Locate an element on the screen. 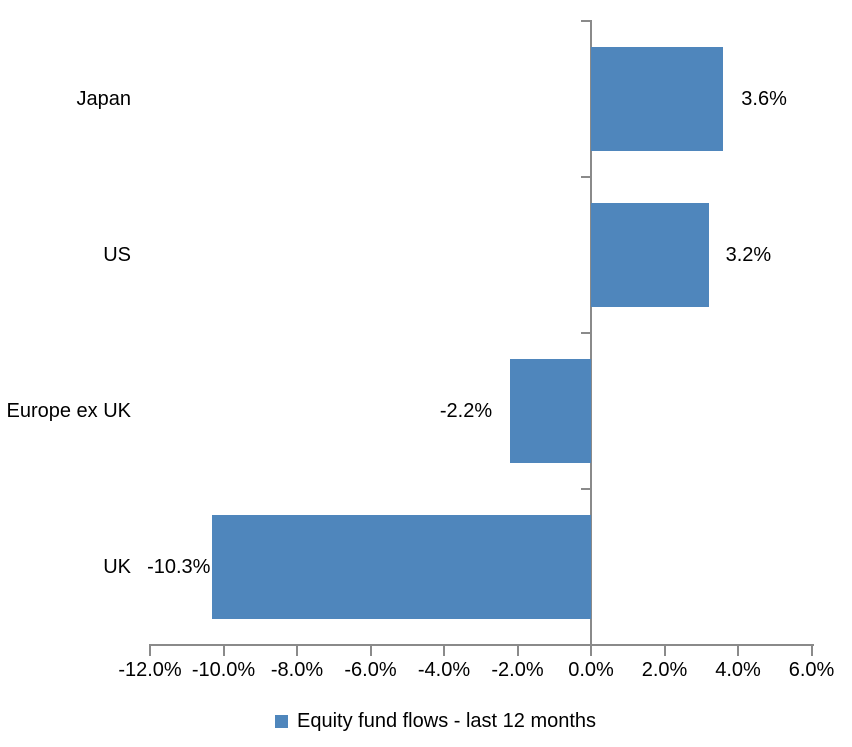 The image size is (852, 747). x-axis-tick-label: -2.0% is located at coordinates (517, 670).